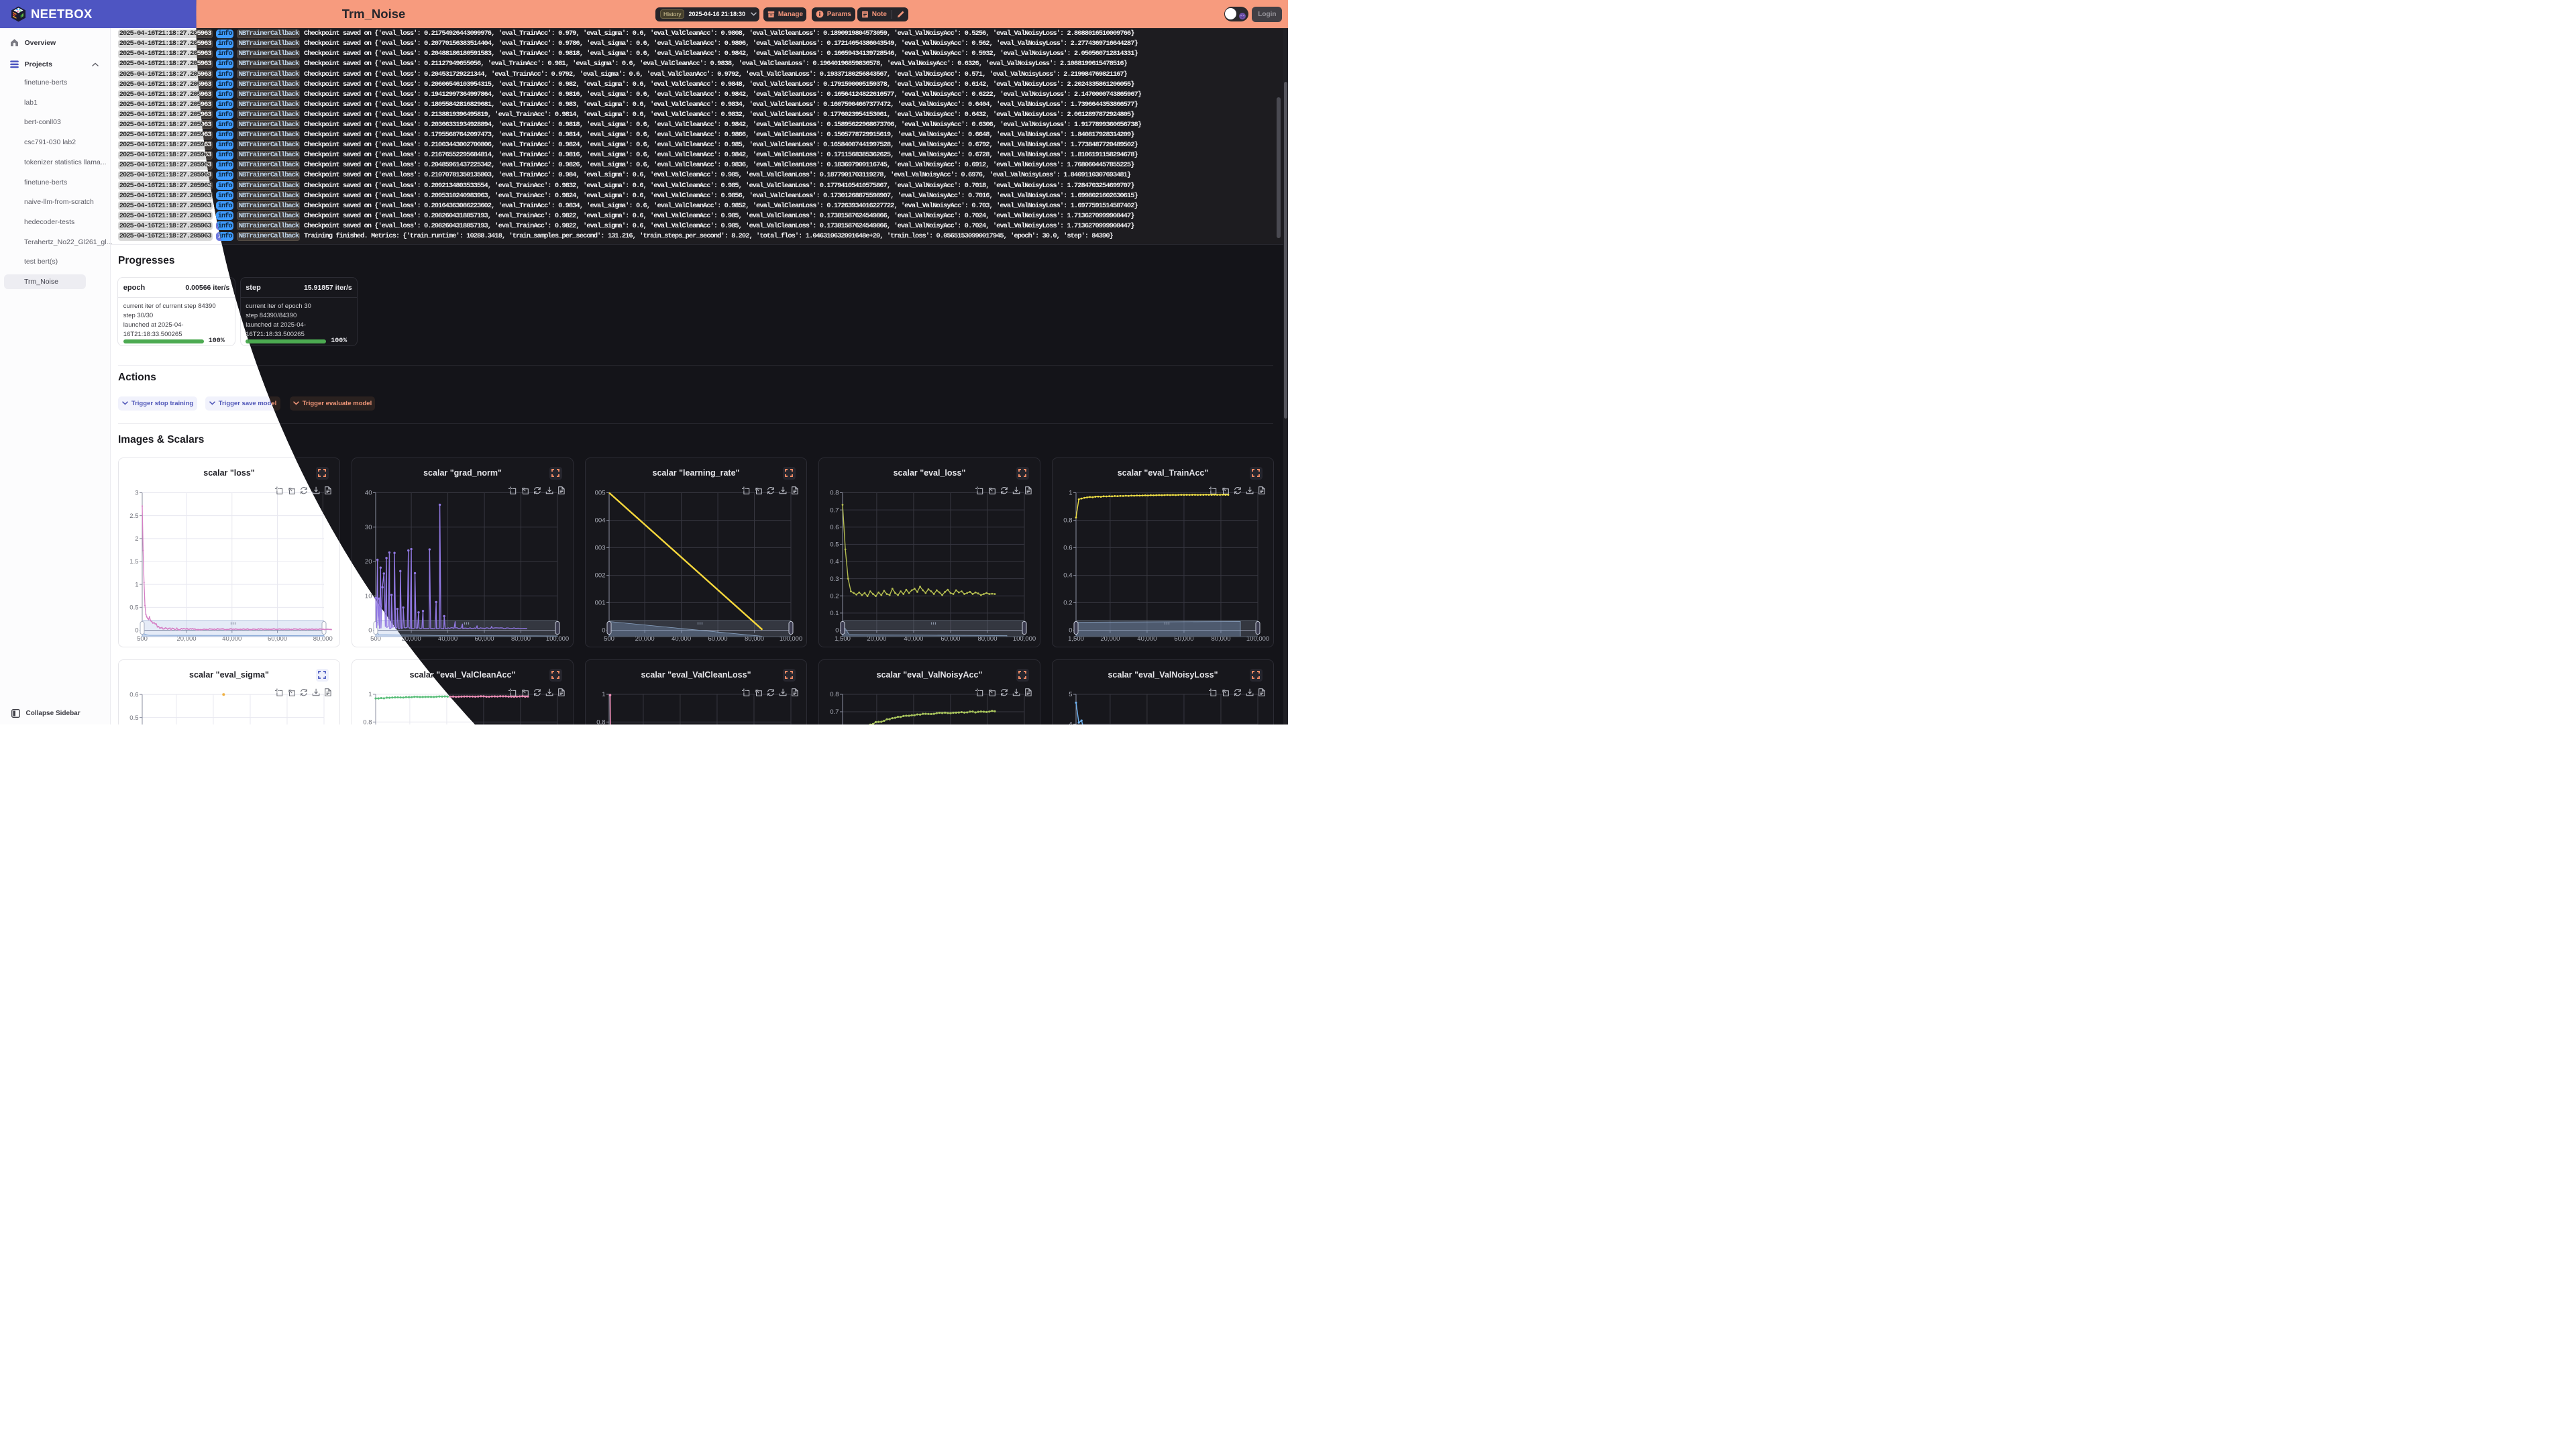 This screenshot has width=2576, height=1449. I want to click on svg-text: 10, so click(368, 596).